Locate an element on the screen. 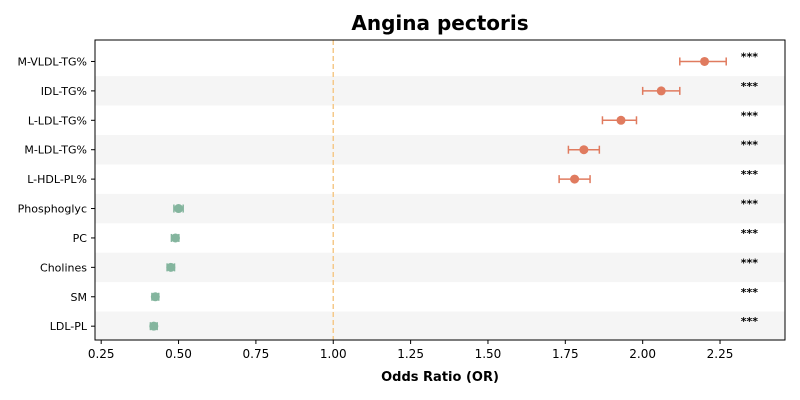  x-tick-label: 1.75 is located at coordinates (565, 354).